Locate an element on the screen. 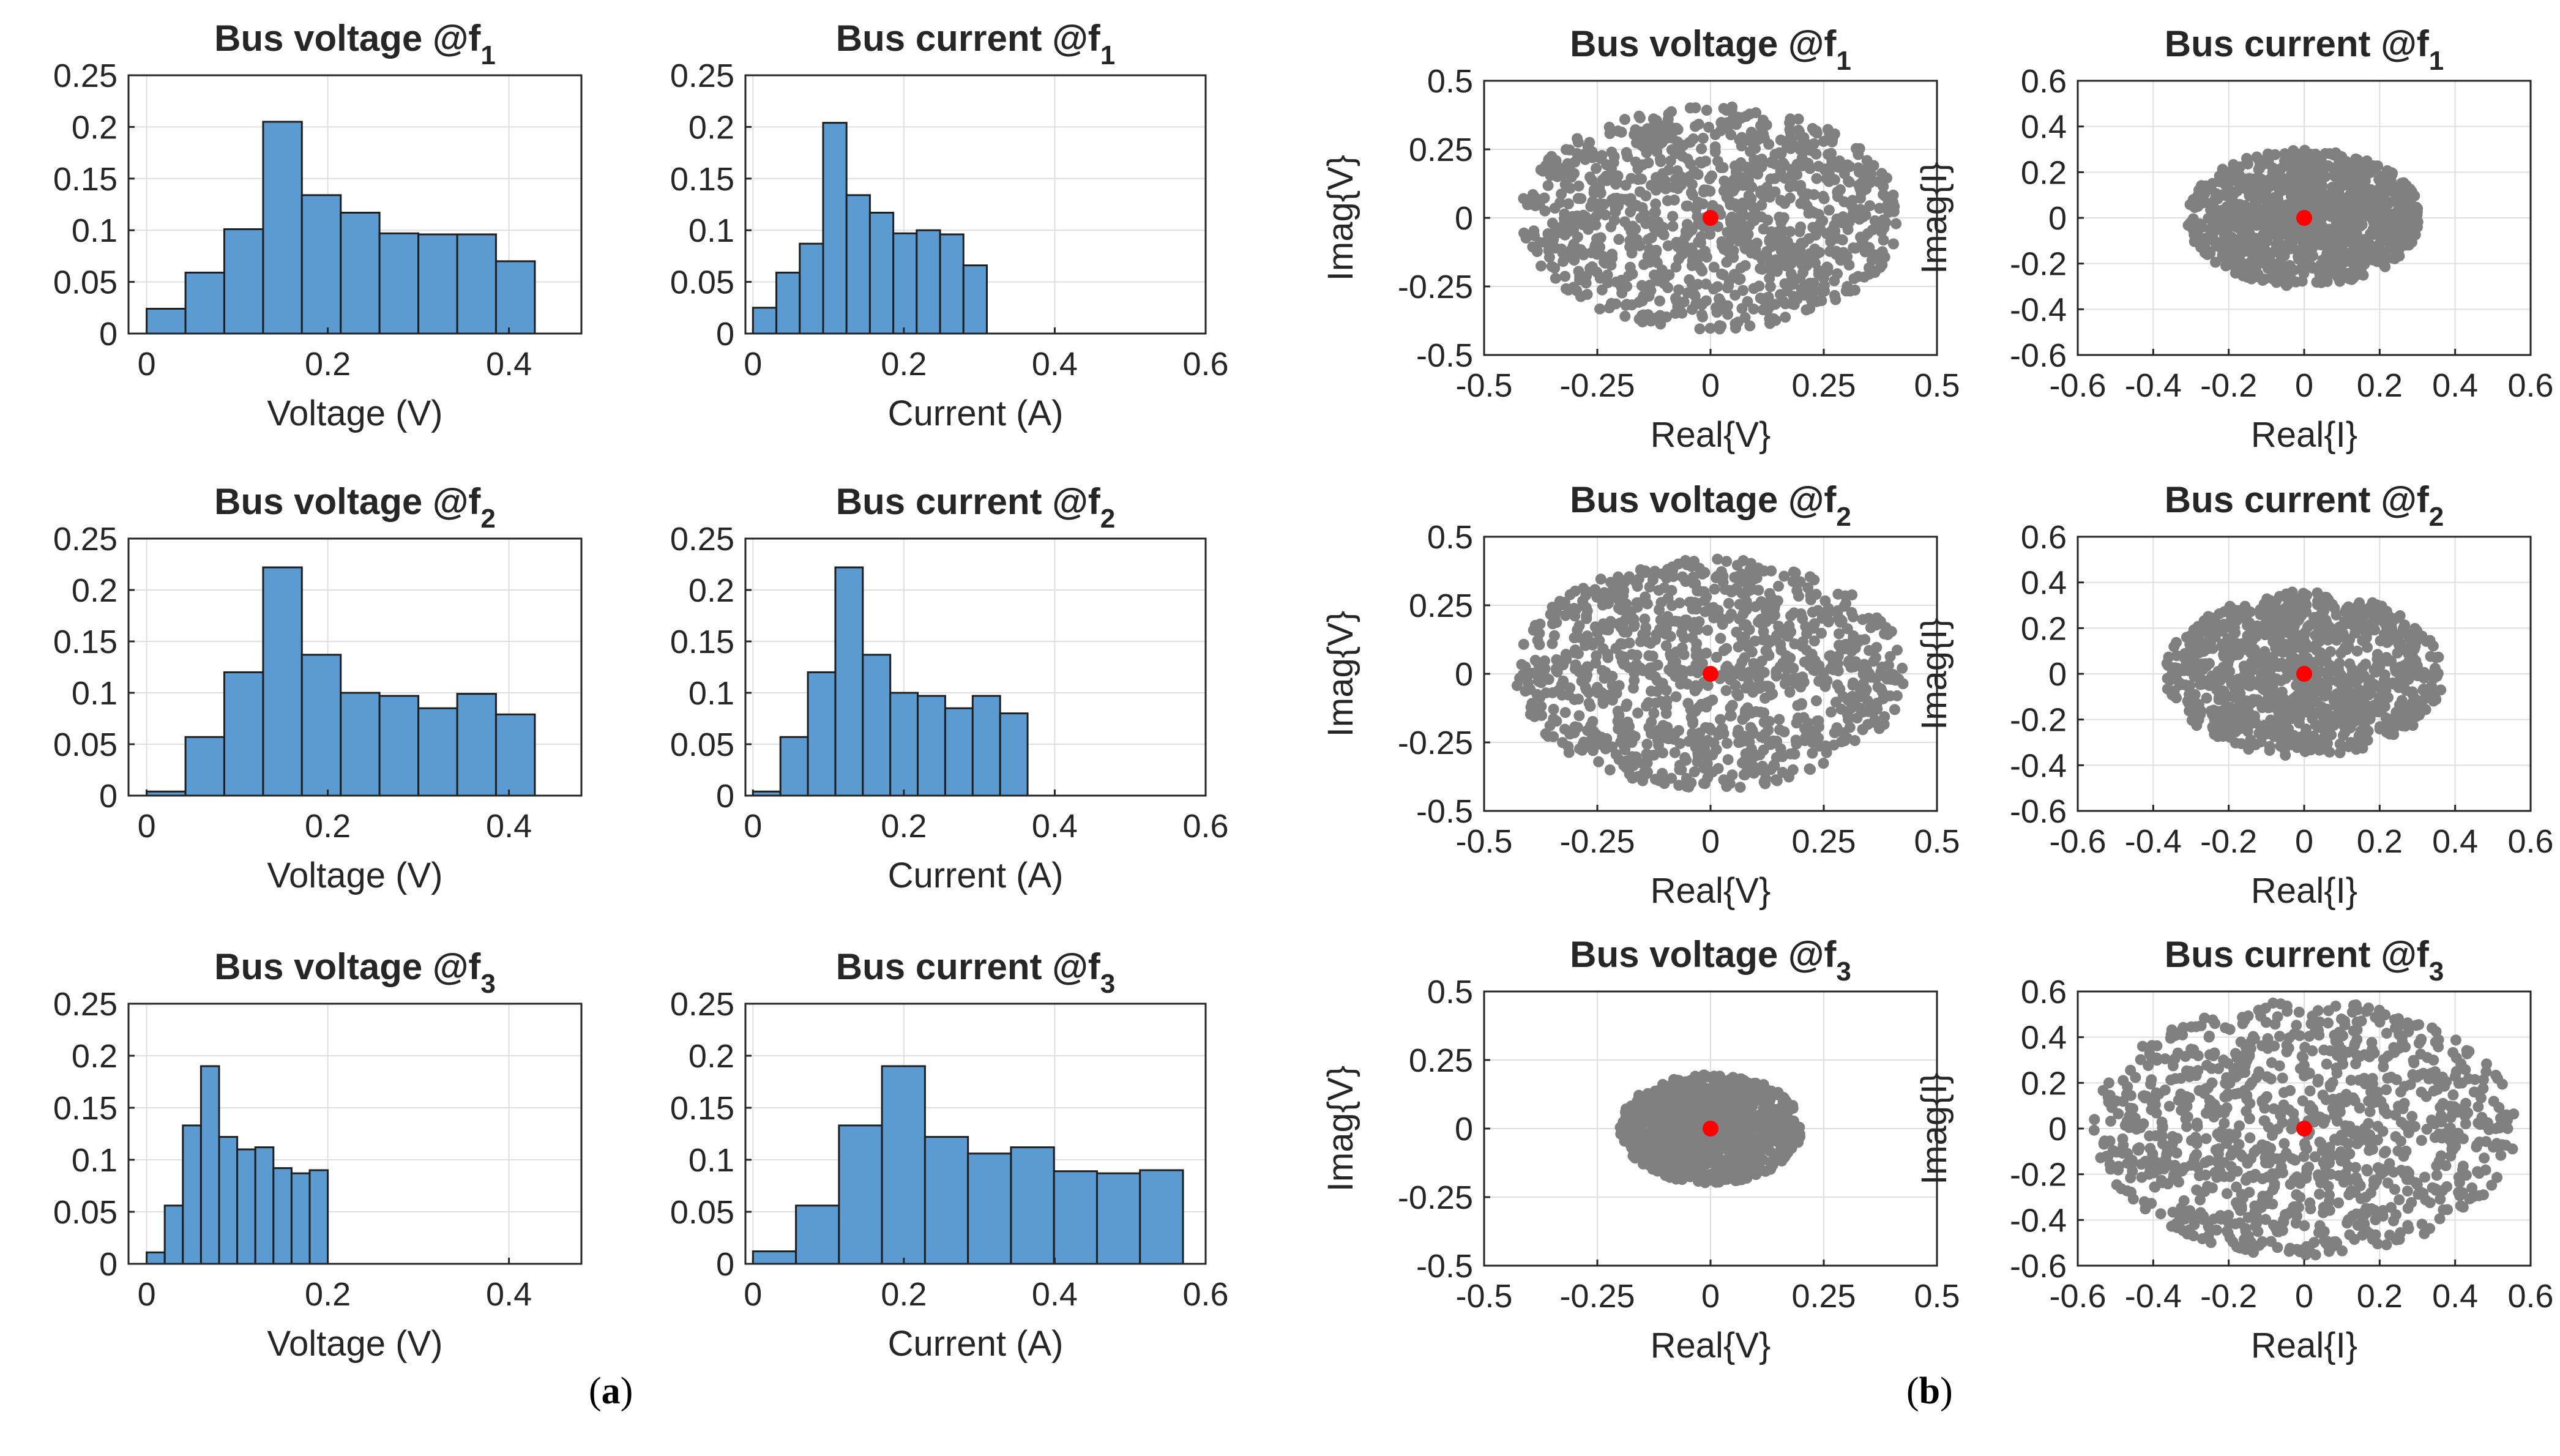  x-axis-label: Real{I} is located at coordinates (2304, 435).